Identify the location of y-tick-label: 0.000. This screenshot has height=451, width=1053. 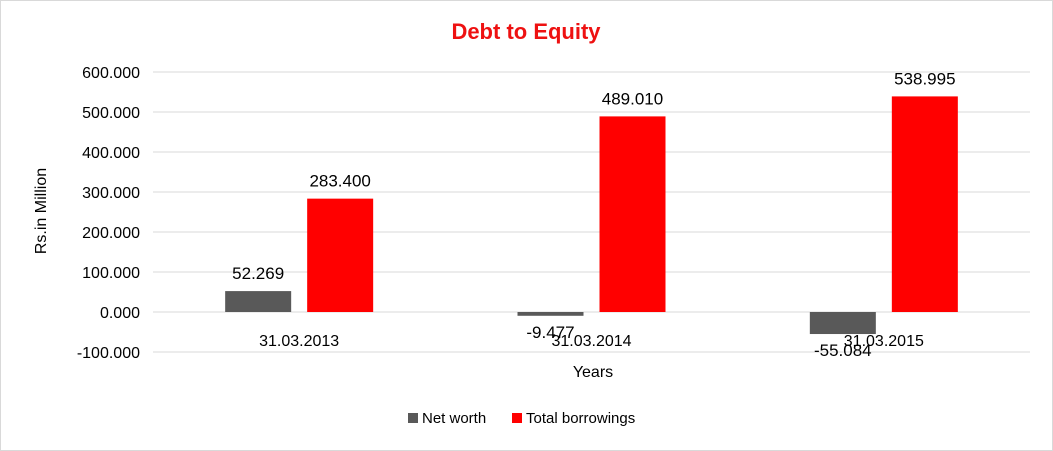
(120, 313).